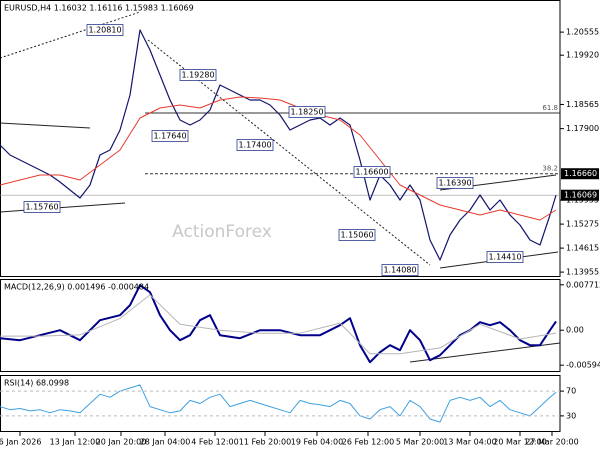 The height and width of the screenshot is (450, 600). I want to click on y-tick-label: 70, so click(571, 391).